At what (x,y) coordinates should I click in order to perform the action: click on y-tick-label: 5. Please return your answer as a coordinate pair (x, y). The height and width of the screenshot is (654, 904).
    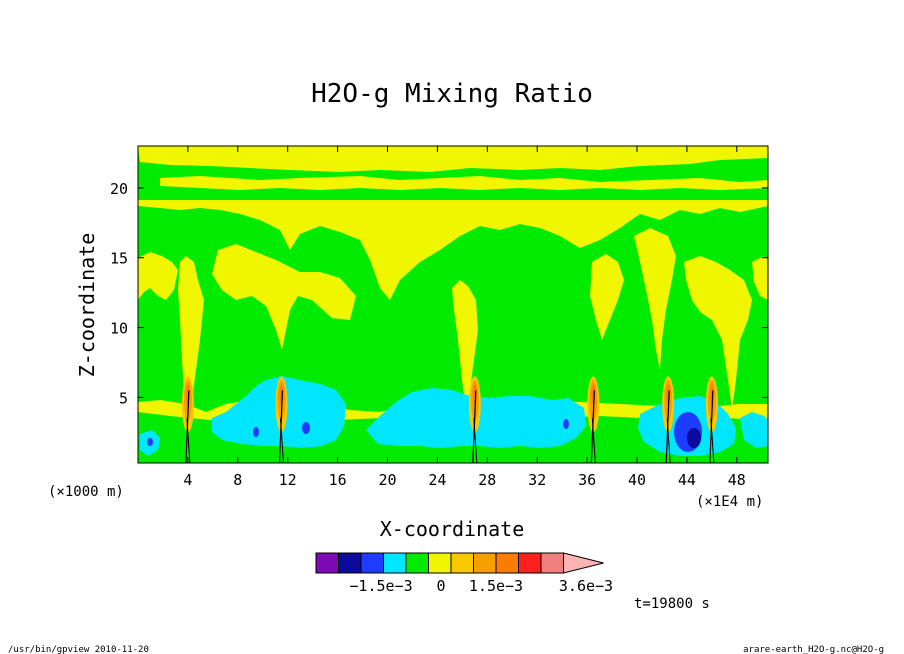
    Looking at the image, I should click on (123, 398).